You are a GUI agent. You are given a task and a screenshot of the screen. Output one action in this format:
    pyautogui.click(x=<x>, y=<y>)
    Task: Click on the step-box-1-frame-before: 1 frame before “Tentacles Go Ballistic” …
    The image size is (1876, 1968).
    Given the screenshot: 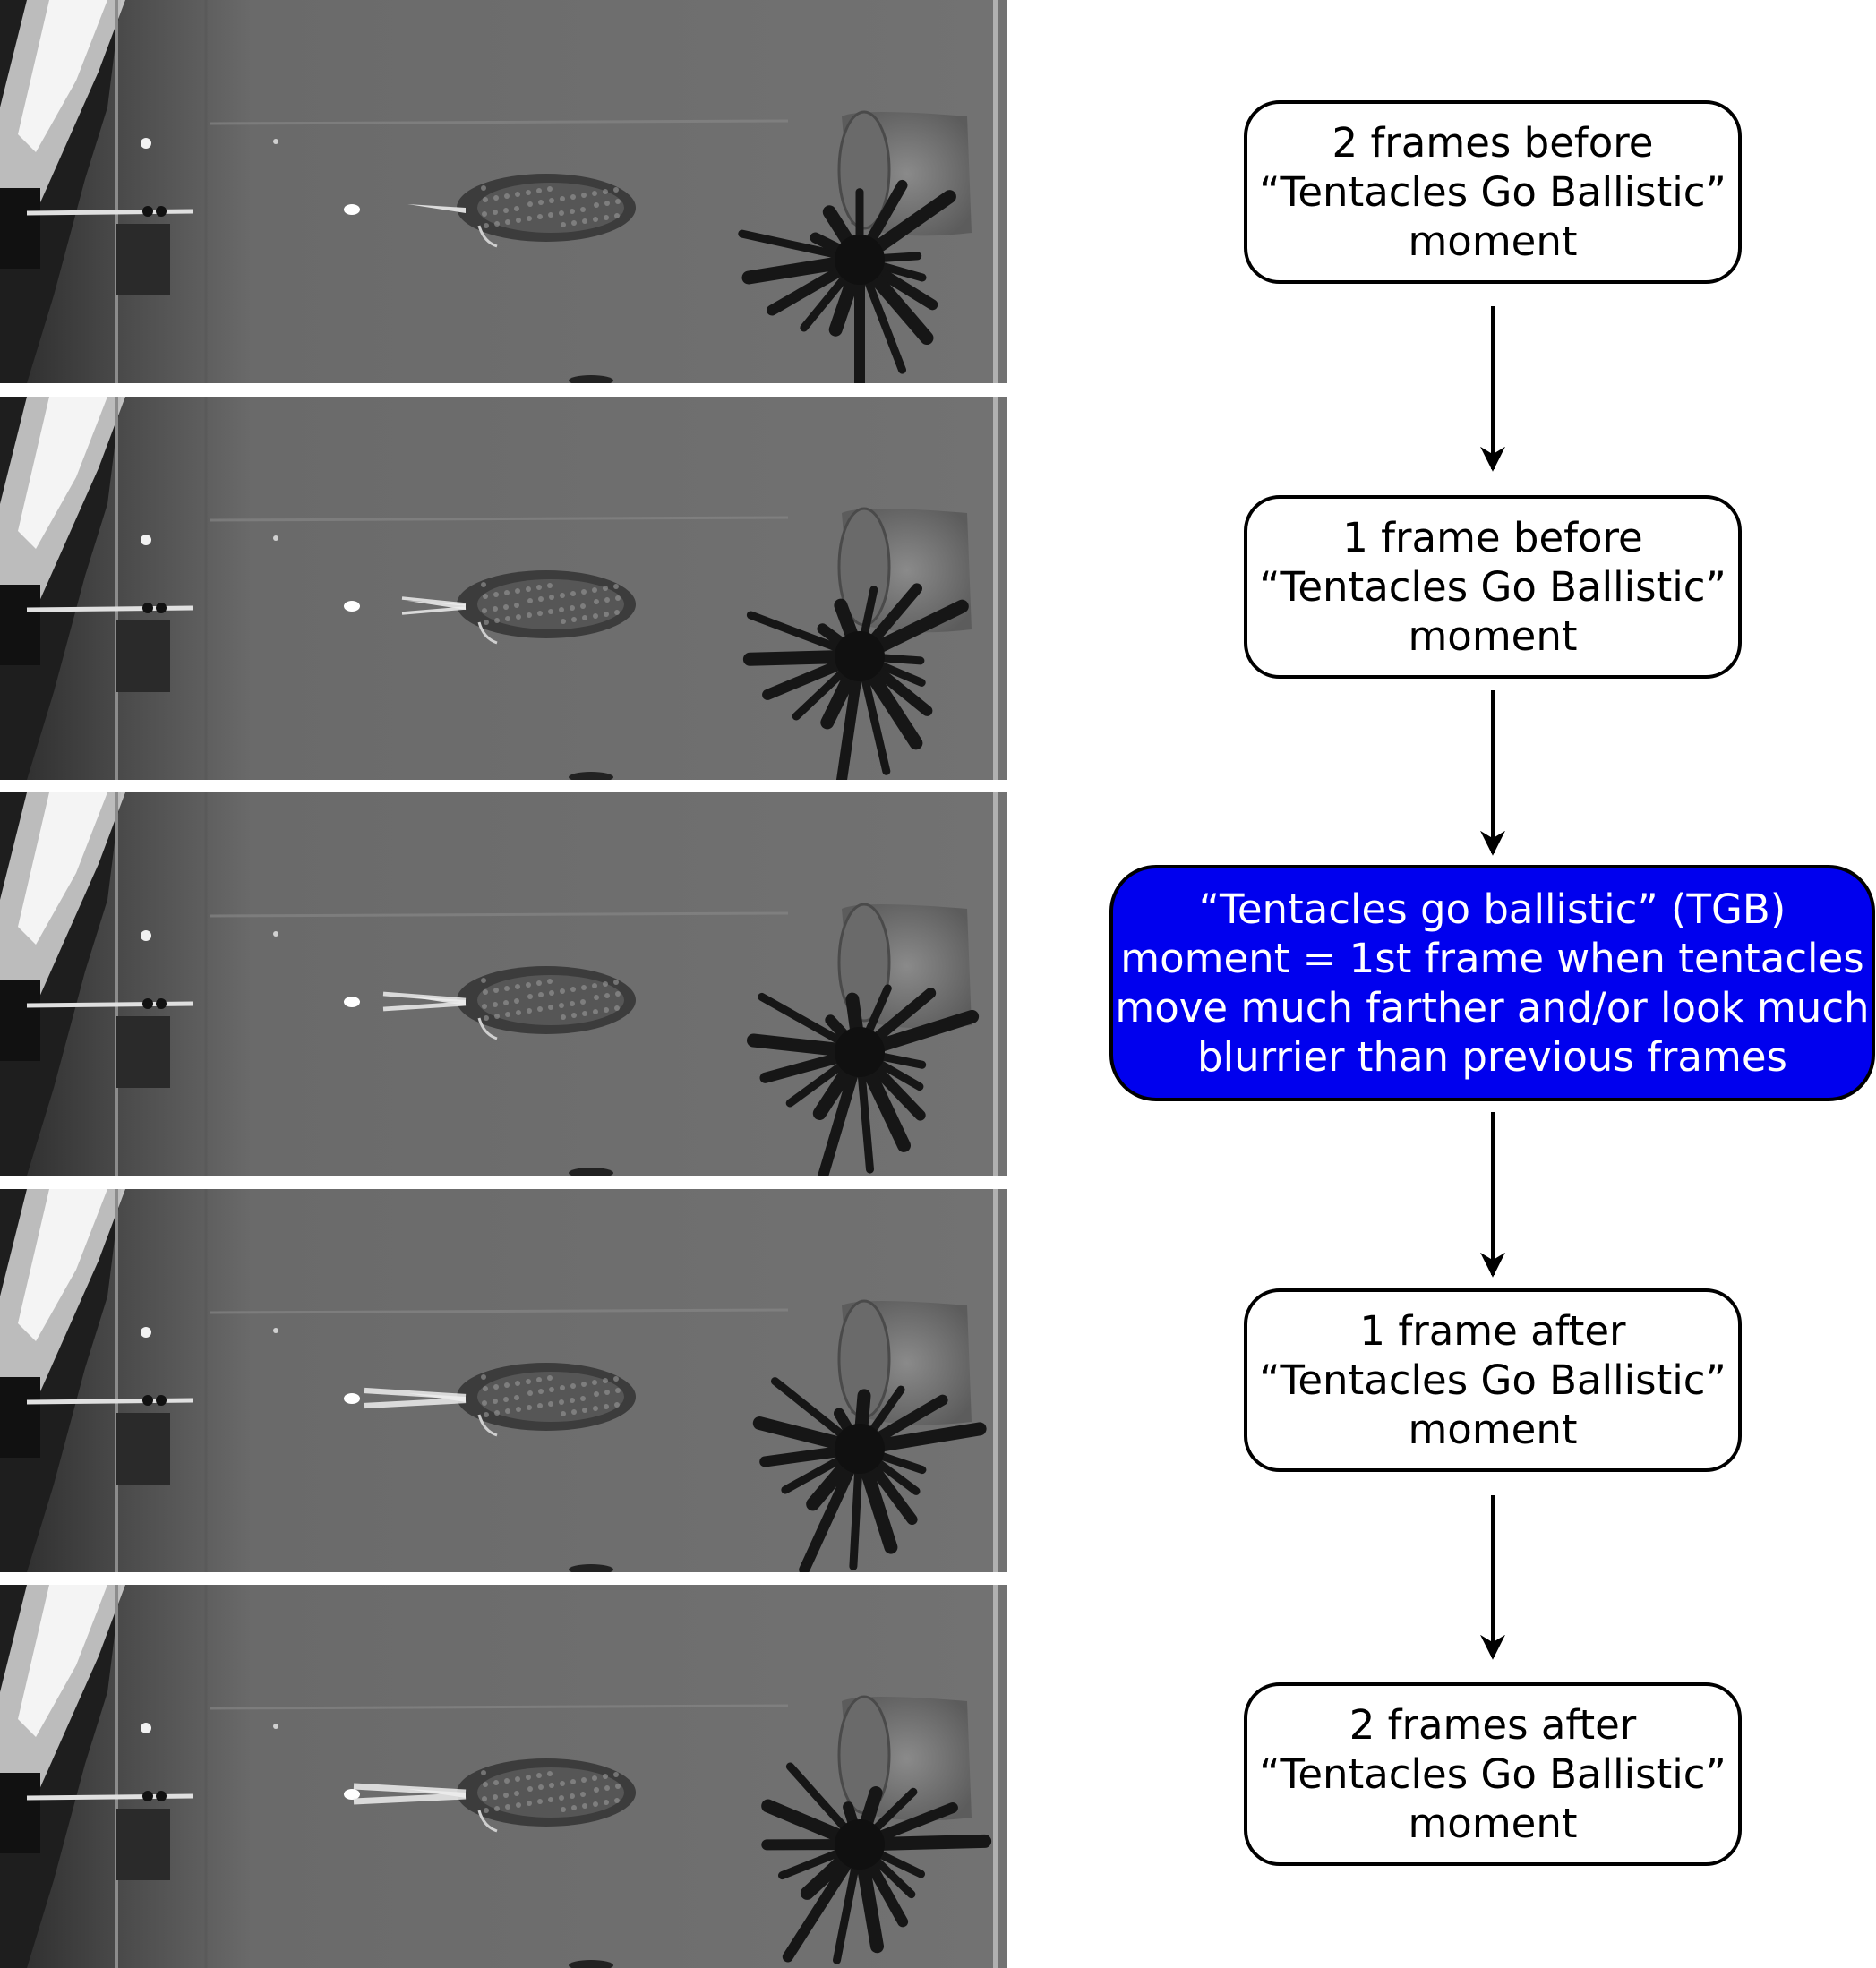 What is the action you would take?
    pyautogui.click(x=1493, y=587)
    